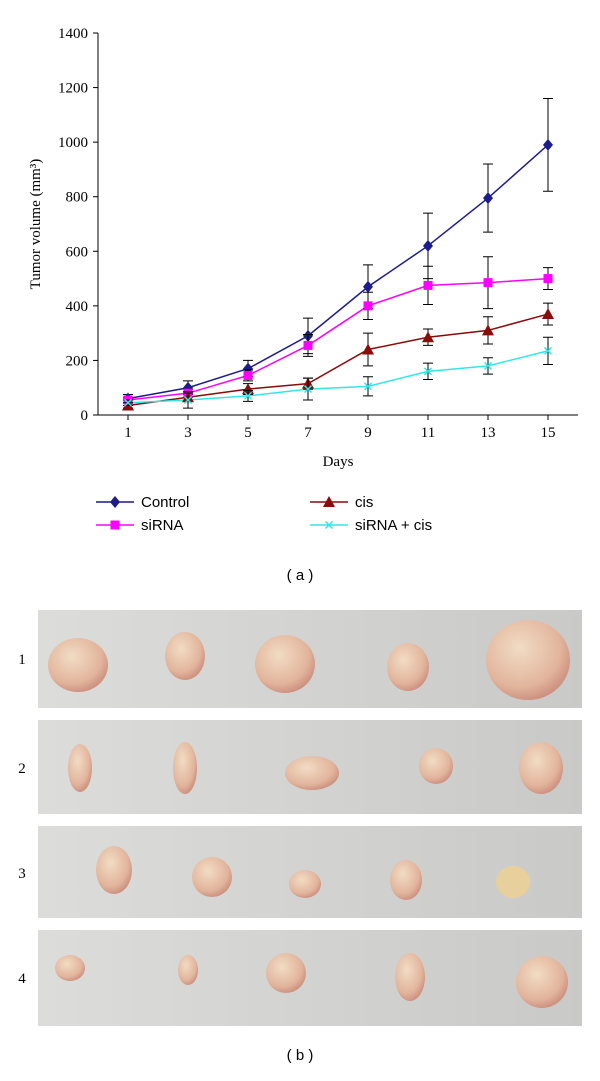  I want to click on y-axis-label: Tumor volume (mm³), so click(36, 224).